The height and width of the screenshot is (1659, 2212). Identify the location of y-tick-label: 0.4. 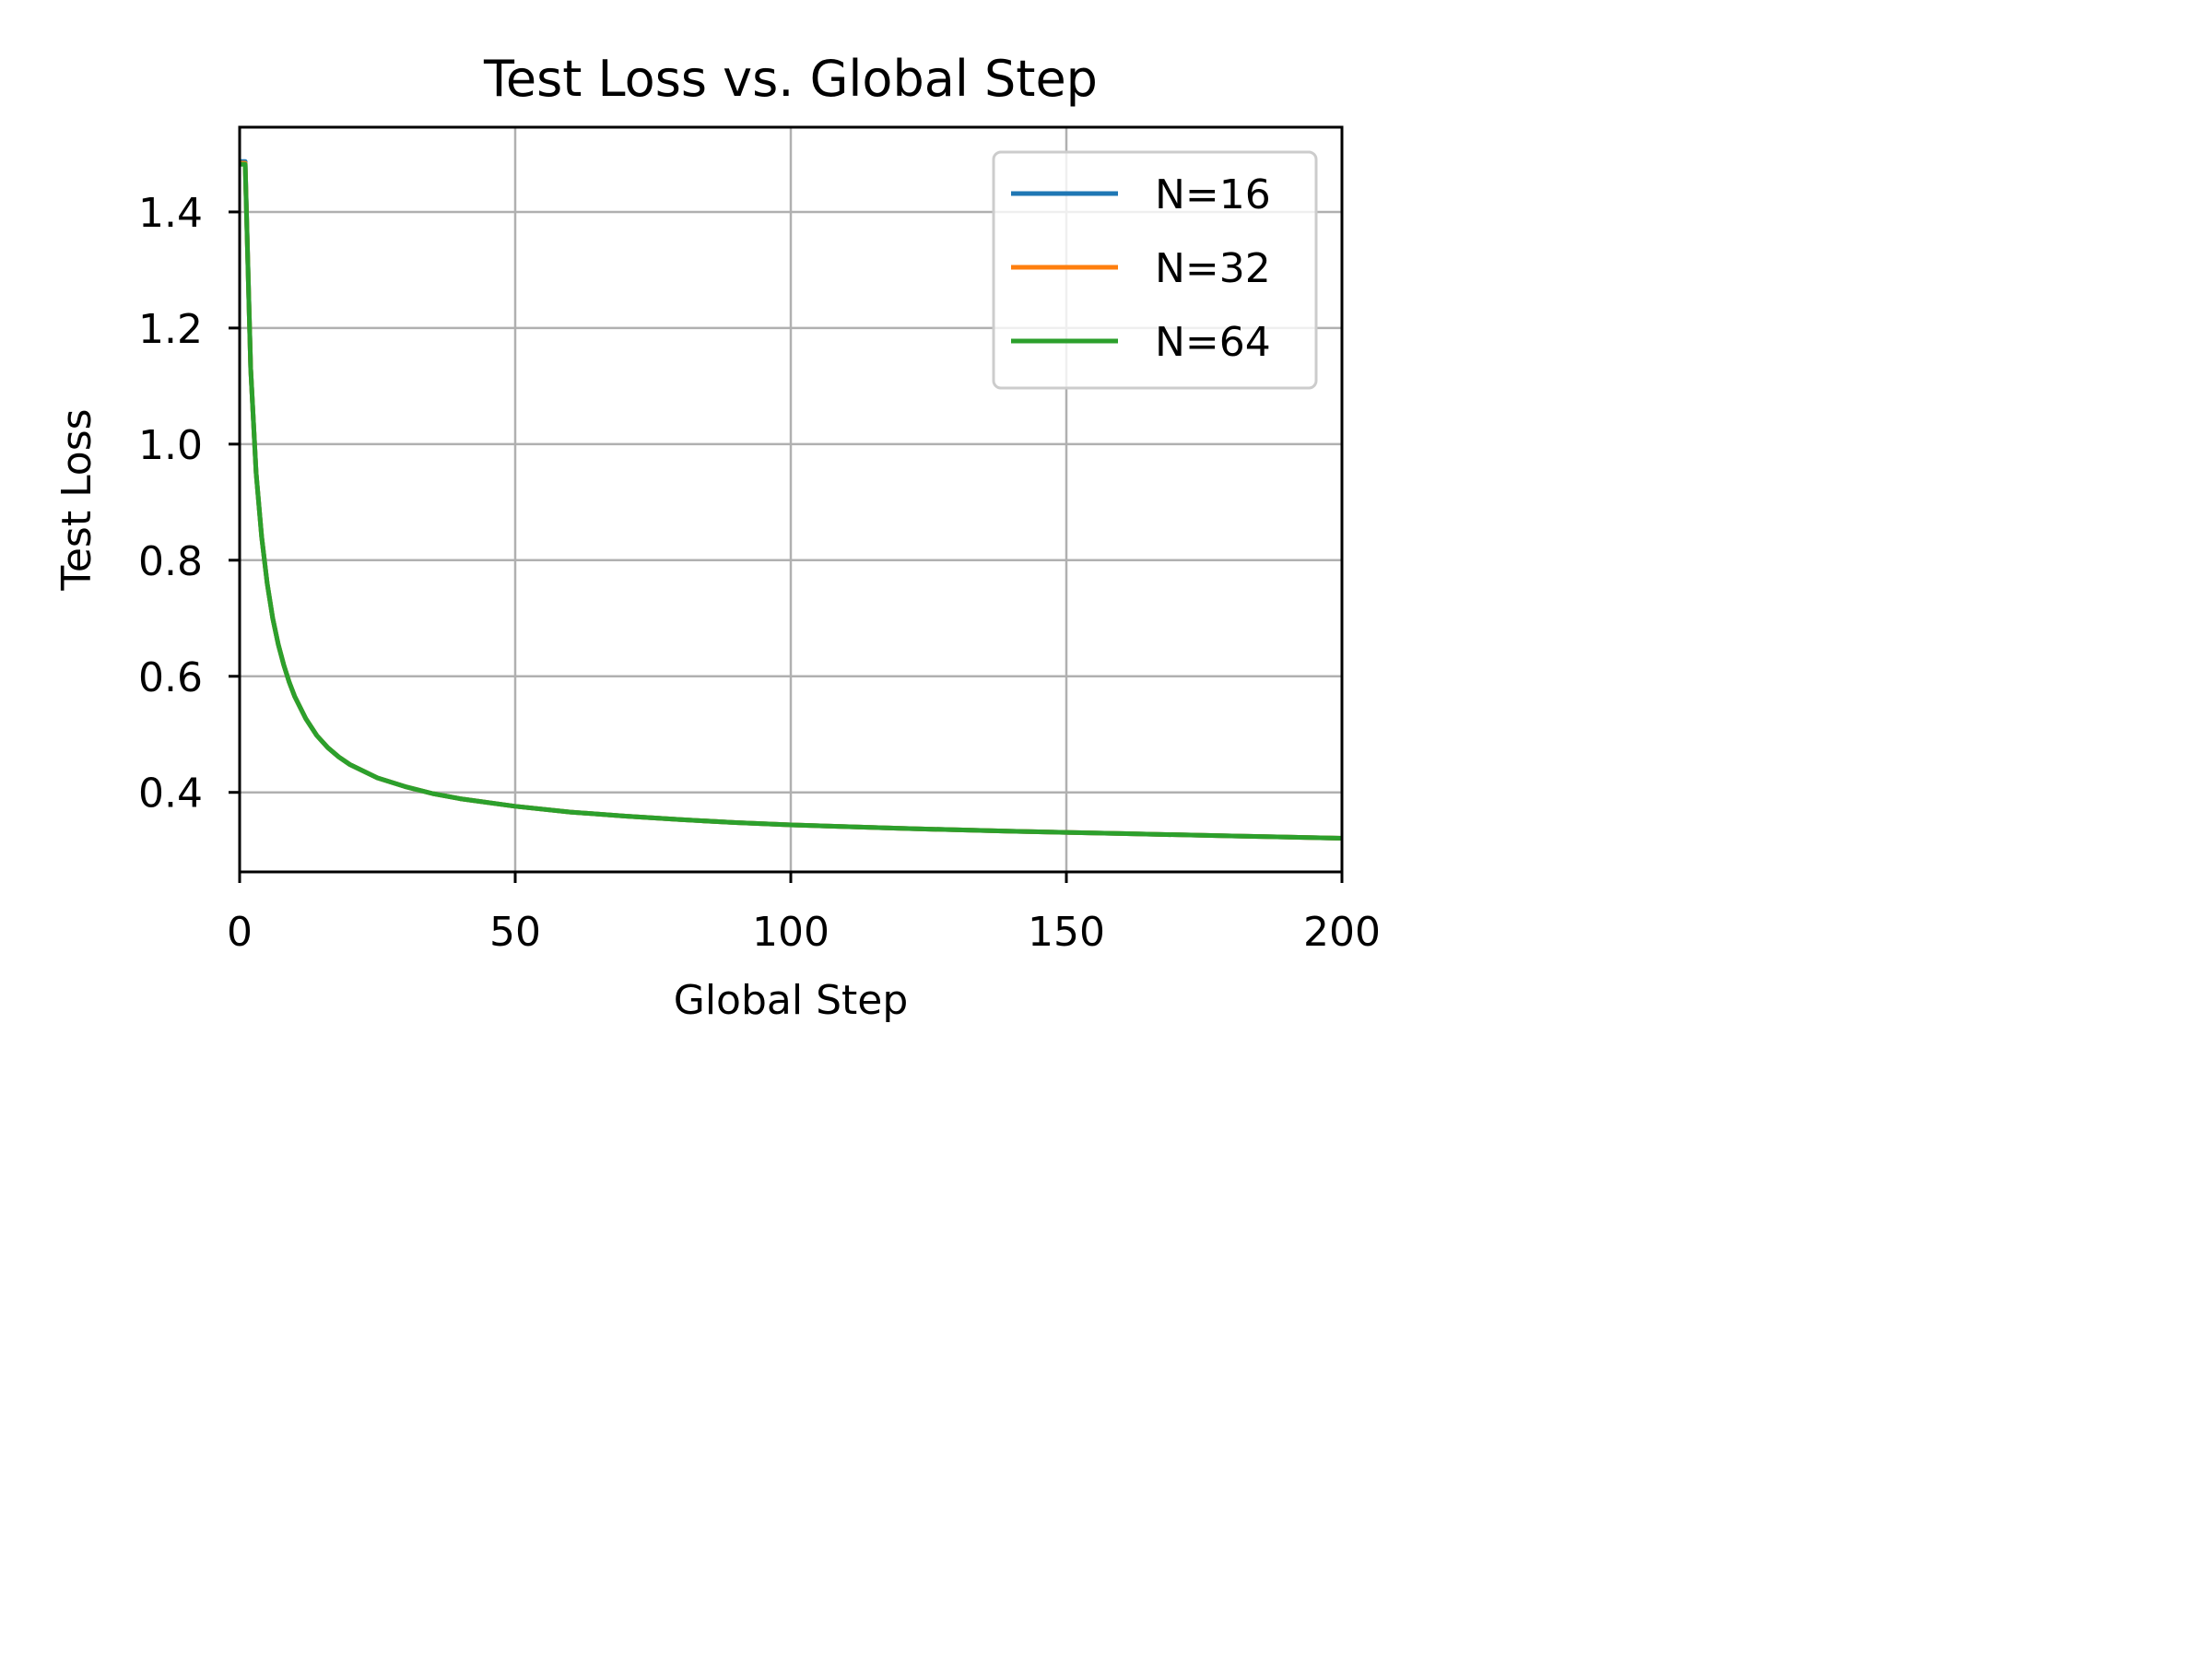
(170, 794).